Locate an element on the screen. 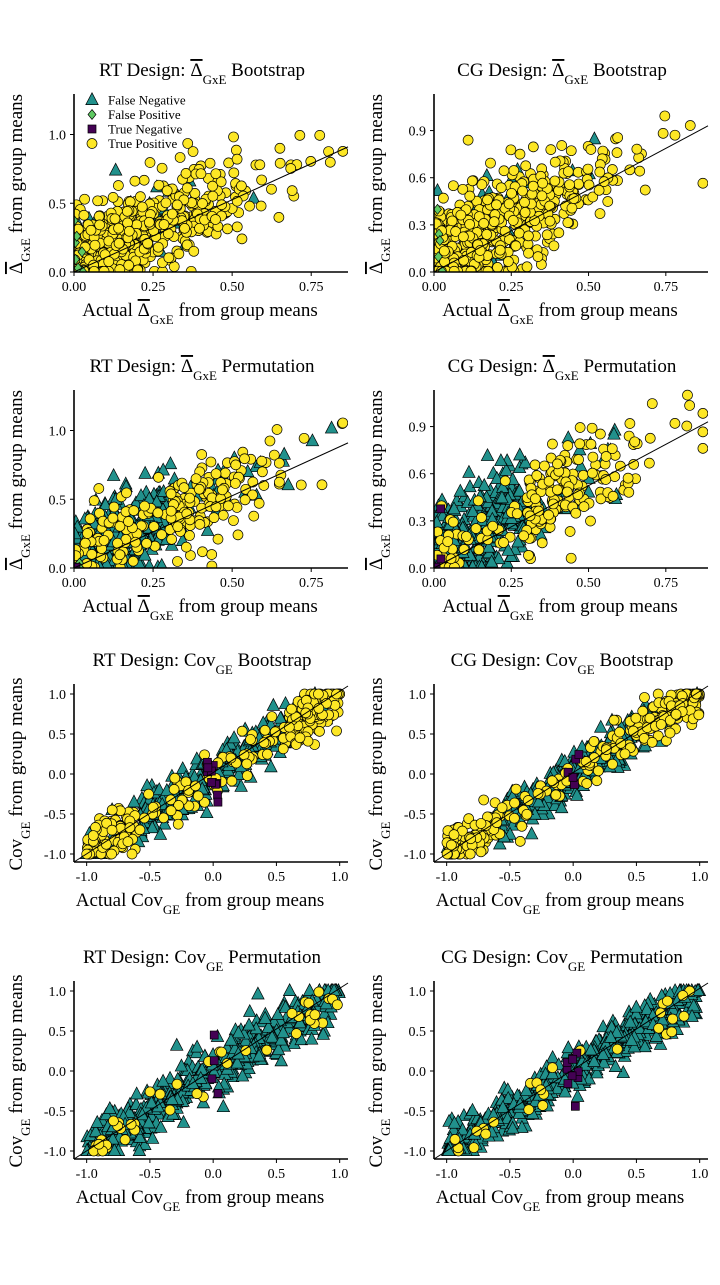  y-tick-label: 1.0 is located at coordinates (418, 695).